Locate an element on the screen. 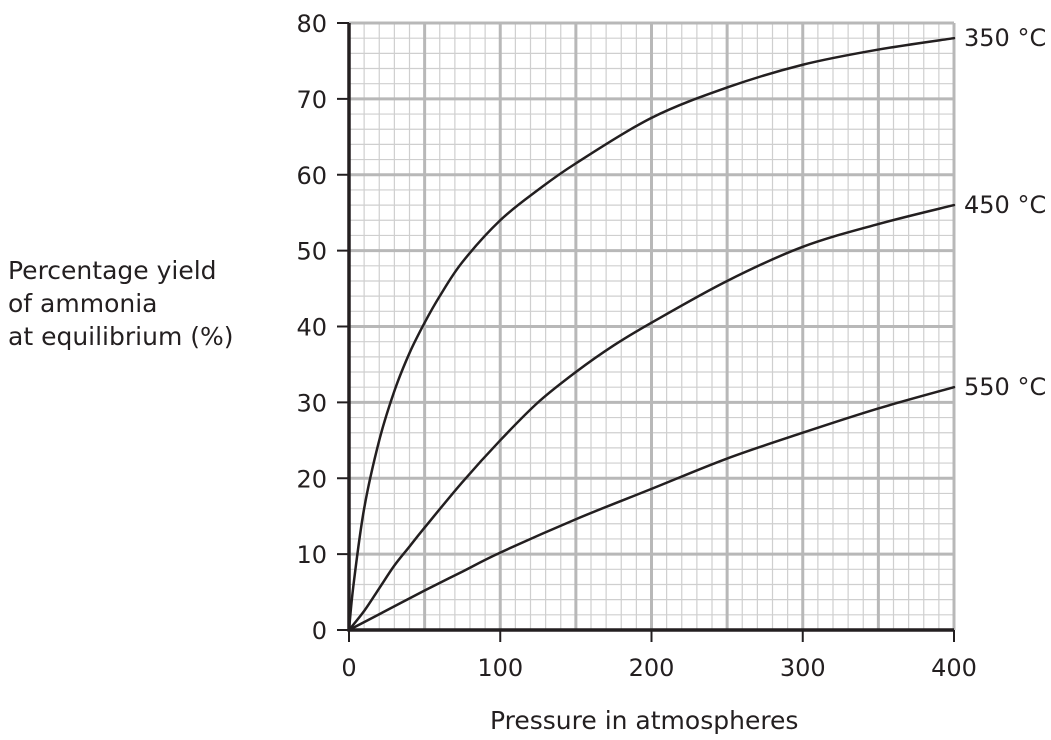 This screenshot has height=740, width=1051. y-axis-label-line-1: Percentage yield is located at coordinates (112, 270).